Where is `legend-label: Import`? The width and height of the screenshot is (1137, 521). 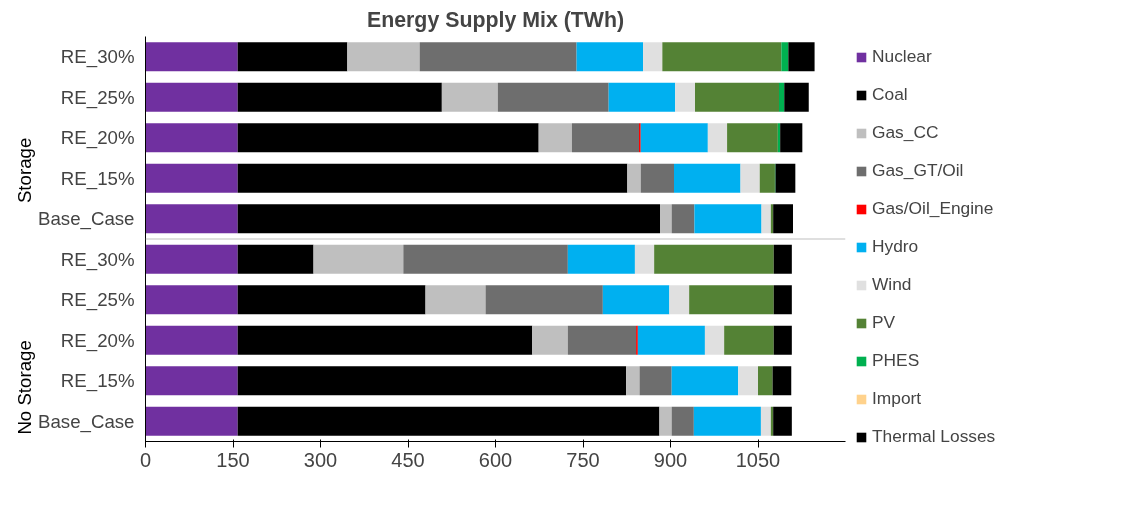
legend-label: Import is located at coordinates (897, 398).